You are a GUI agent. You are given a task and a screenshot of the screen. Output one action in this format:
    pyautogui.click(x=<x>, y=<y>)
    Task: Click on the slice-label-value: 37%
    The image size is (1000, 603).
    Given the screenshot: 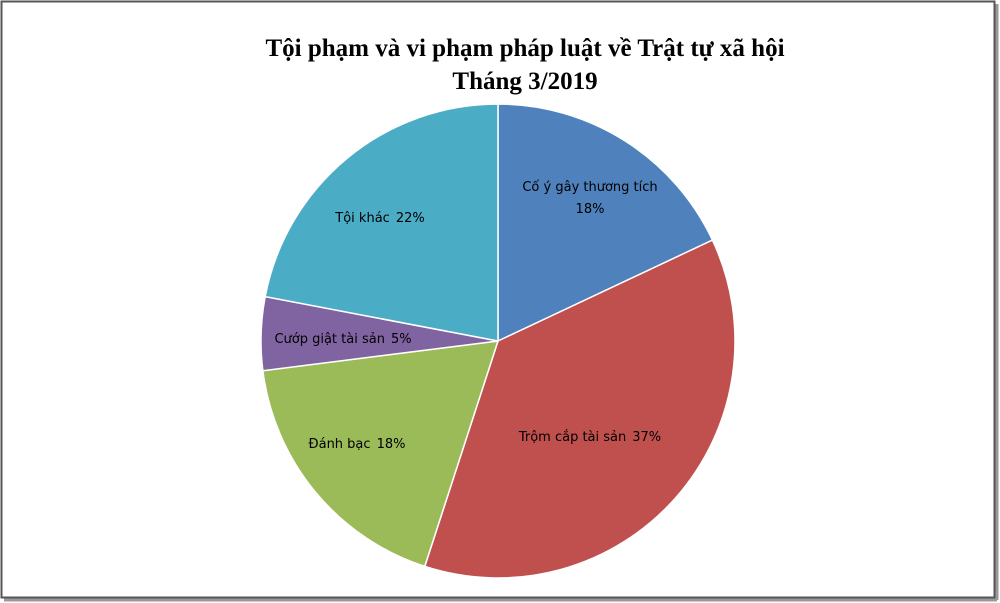 What is the action you would take?
    pyautogui.click(x=646, y=437)
    